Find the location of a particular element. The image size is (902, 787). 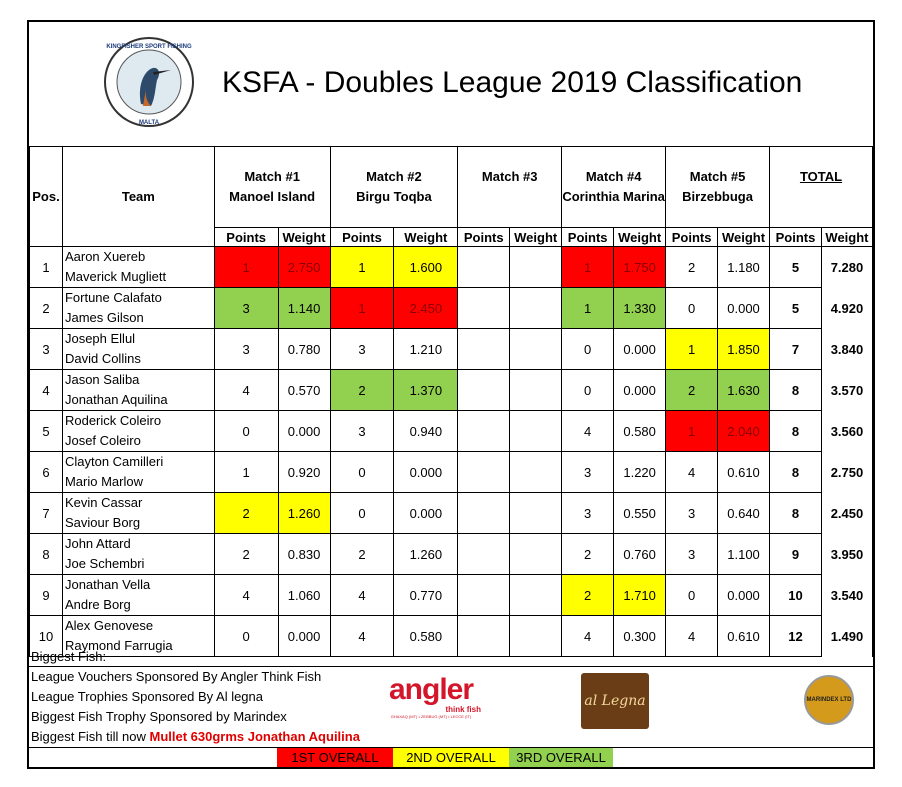

position-cell: 6 is located at coordinates (46, 472).